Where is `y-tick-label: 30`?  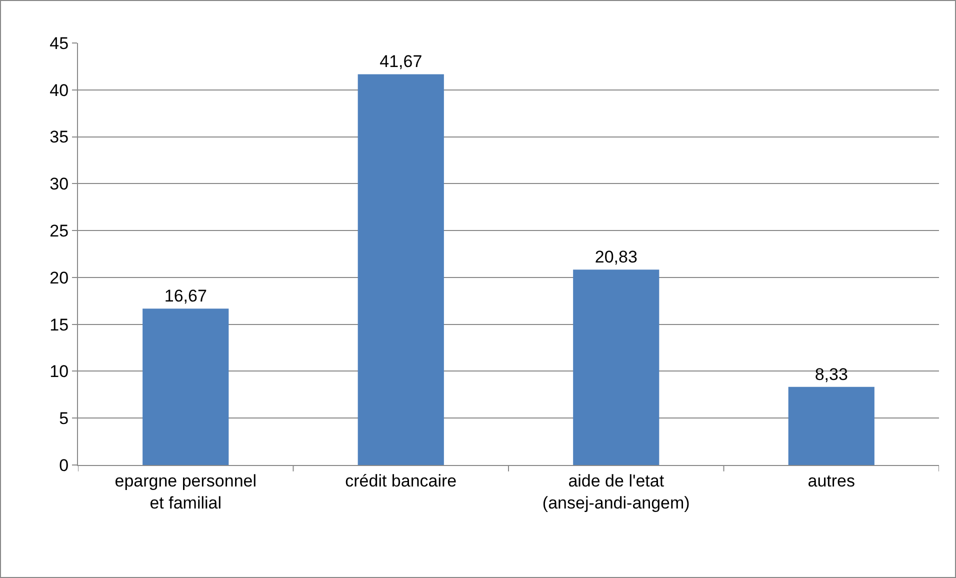
y-tick-label: 30 is located at coordinates (59, 184).